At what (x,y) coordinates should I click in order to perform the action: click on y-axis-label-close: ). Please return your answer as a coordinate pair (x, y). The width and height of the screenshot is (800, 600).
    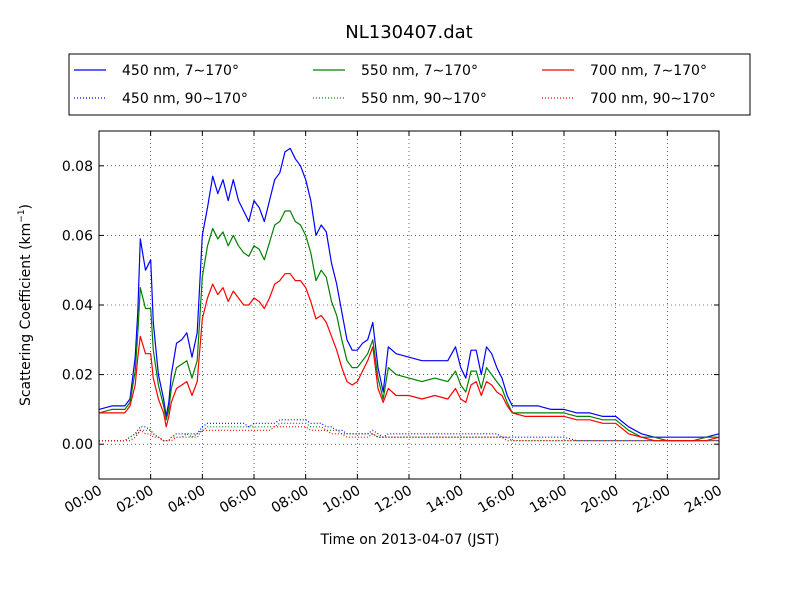
    Looking at the image, I should click on (26, 206).